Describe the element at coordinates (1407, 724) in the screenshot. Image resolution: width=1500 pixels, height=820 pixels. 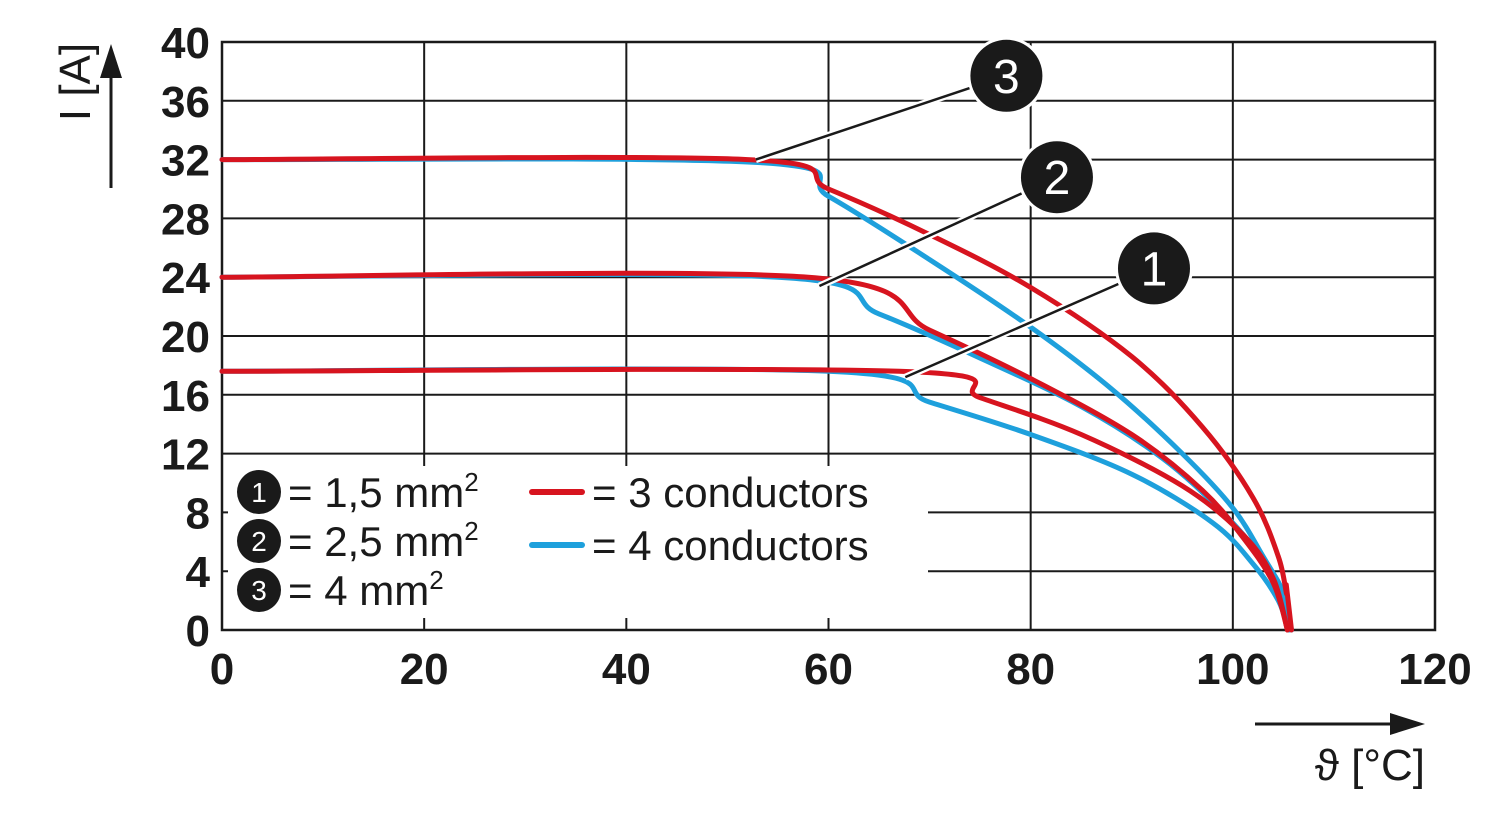
I see `x-axis-arrow-icon` at that location.